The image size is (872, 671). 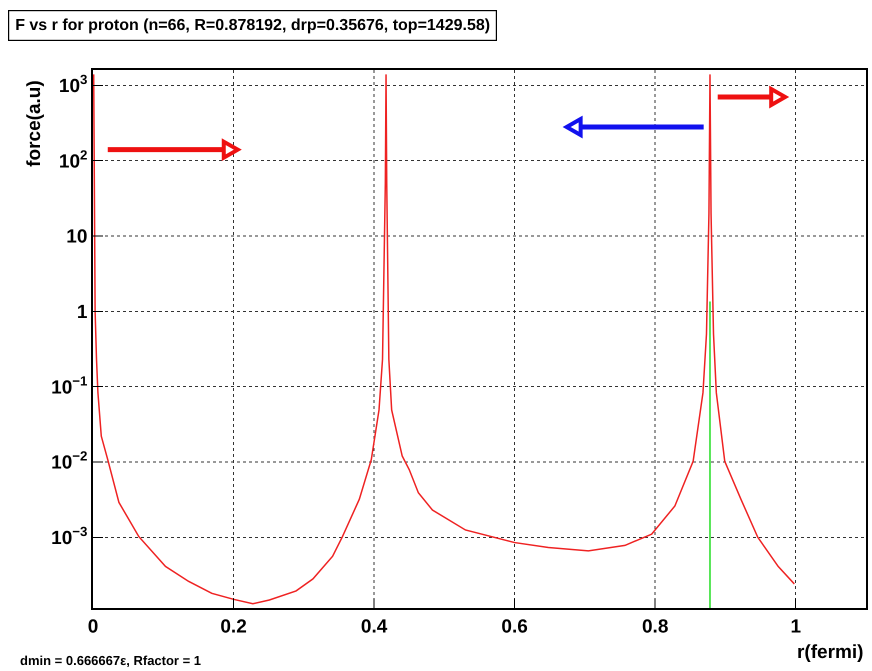 I want to click on x-axis-title: r(fermi), so click(x=830, y=652).